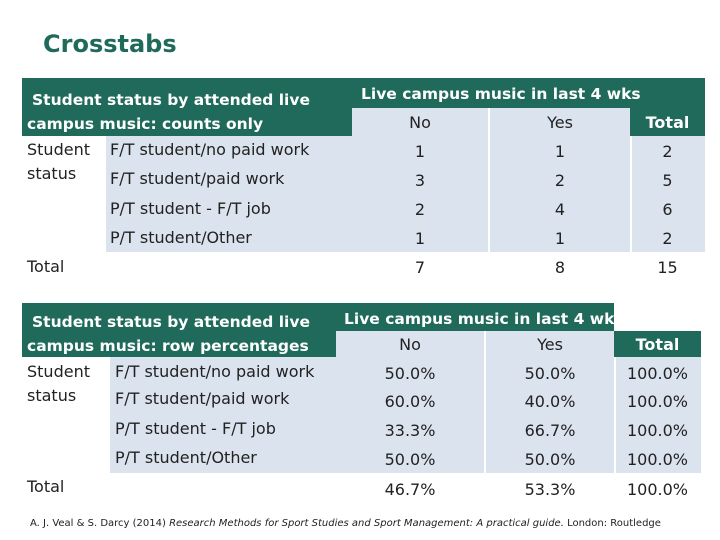 This screenshot has height=540, width=720. What do you see at coordinates (195, 428) in the screenshot?
I see `table2-row-label: P/T student - F/T job` at bounding box center [195, 428].